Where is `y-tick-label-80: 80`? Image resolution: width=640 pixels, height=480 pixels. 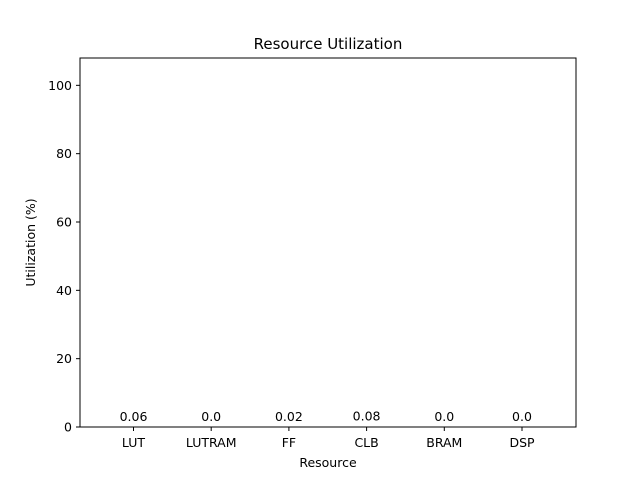 y-tick-label-80: 80 is located at coordinates (64, 153).